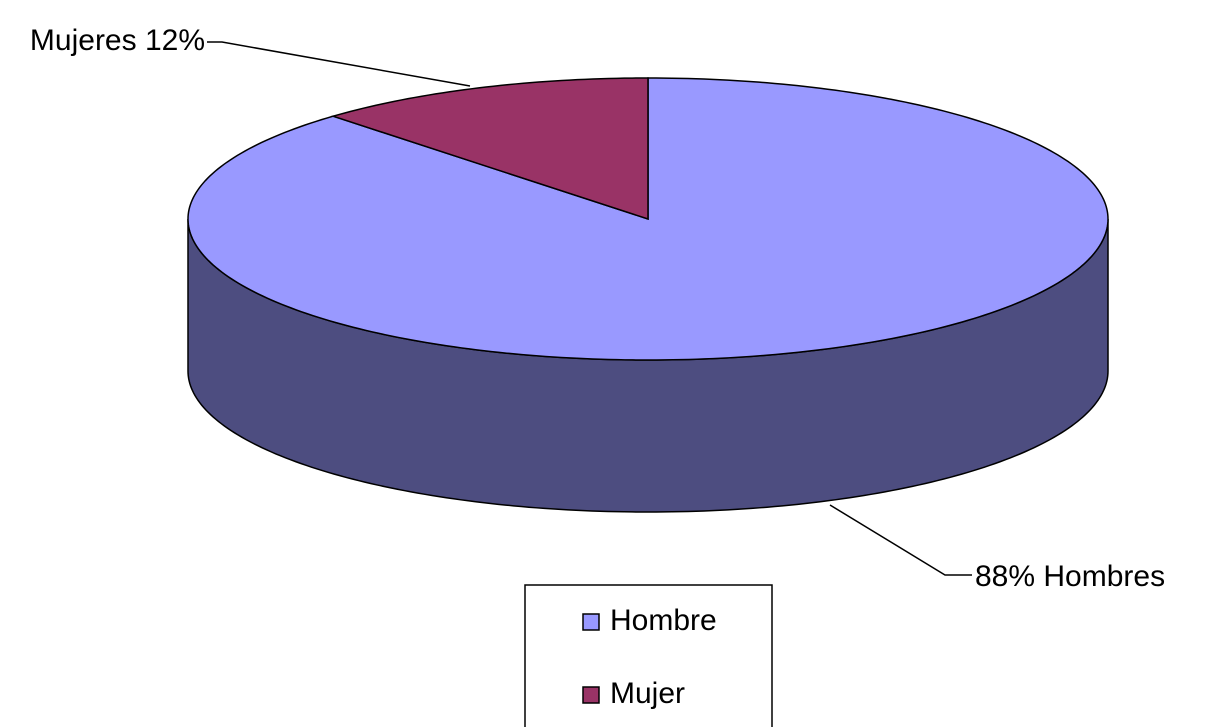 This screenshot has height=727, width=1210. I want to click on data-label: Mujeres 12%, so click(117, 40).